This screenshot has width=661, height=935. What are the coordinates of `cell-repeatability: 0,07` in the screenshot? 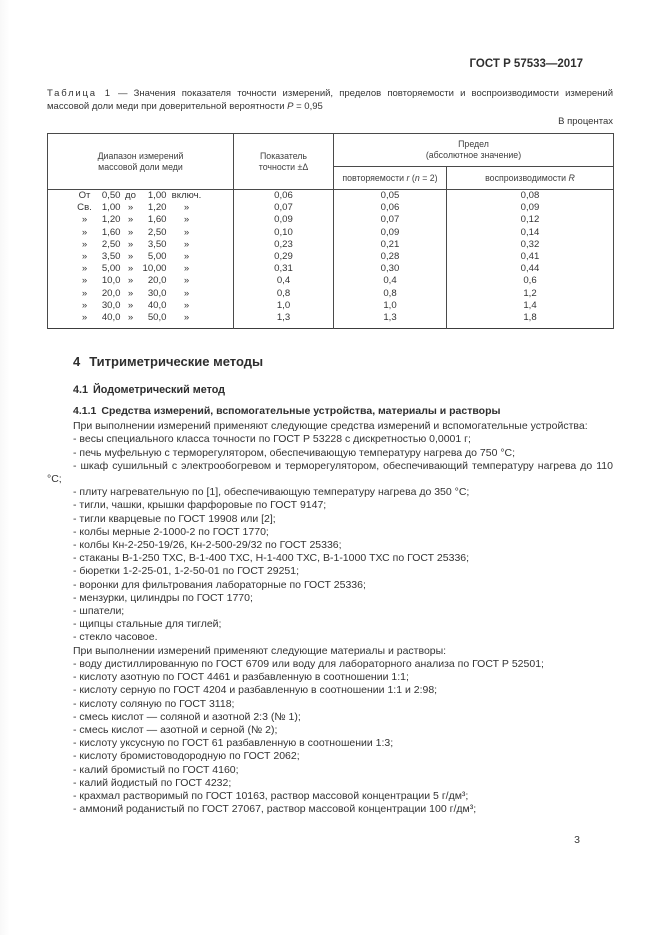 It's located at (390, 220).